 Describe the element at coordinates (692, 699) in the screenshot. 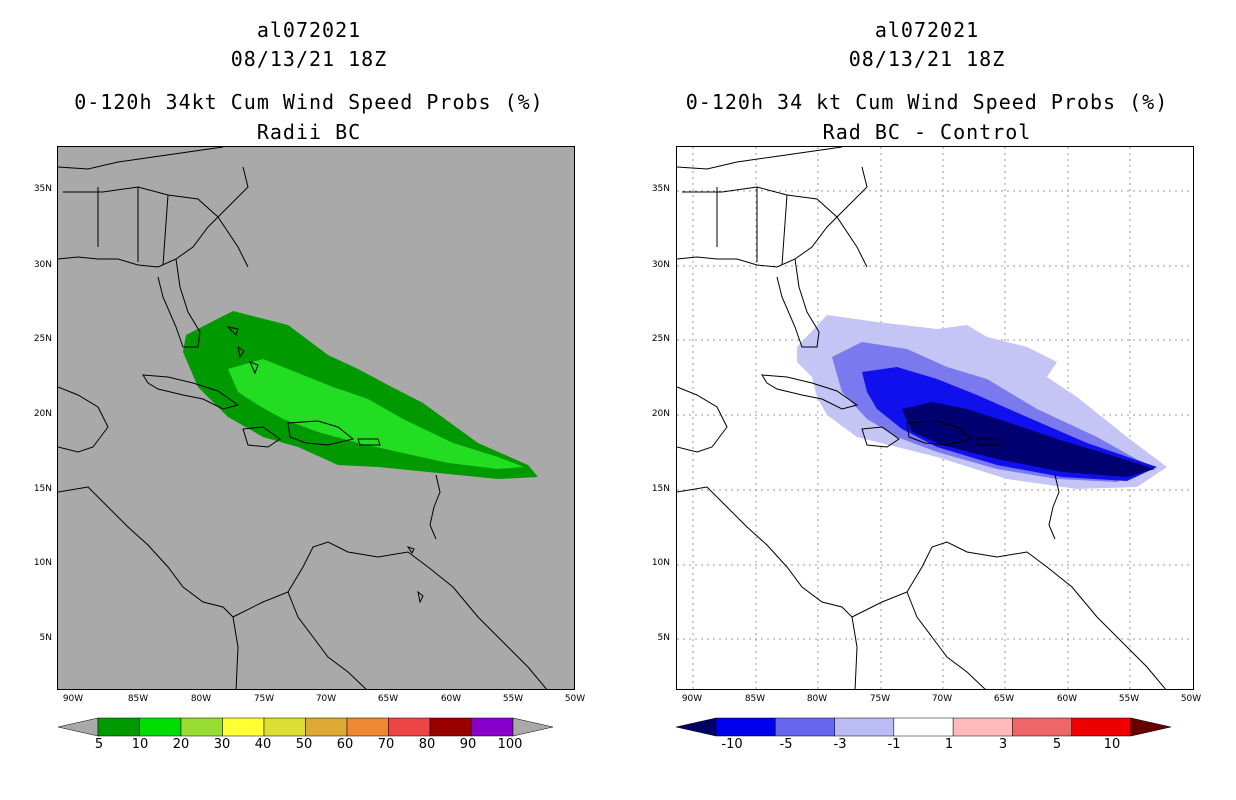

I see `right-lon-label: 90W` at that location.